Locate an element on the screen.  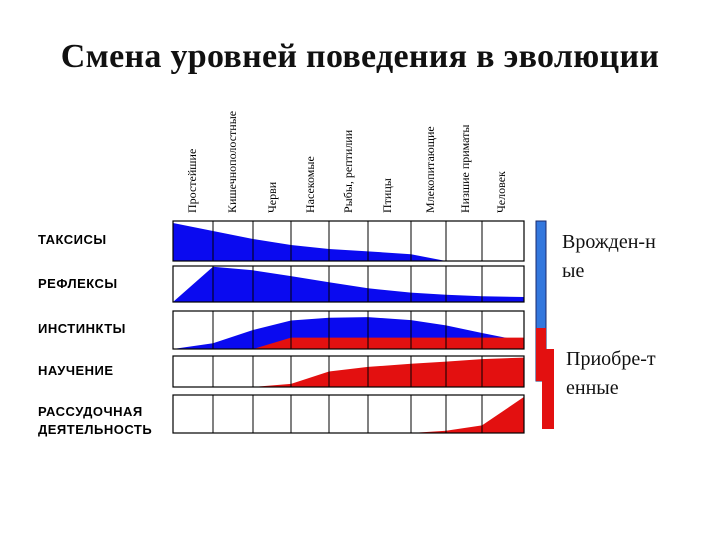
acquired-legend-bar is located at coordinates (548, 389).